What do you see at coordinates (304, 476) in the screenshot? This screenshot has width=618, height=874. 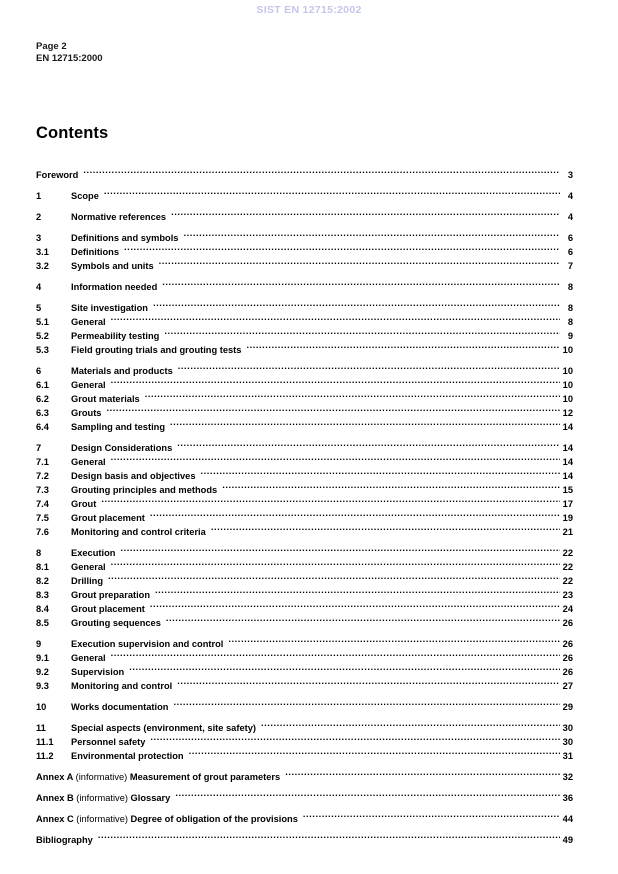 I see `toc-entry: 7.2 Design basis and objectives 14` at bounding box center [304, 476].